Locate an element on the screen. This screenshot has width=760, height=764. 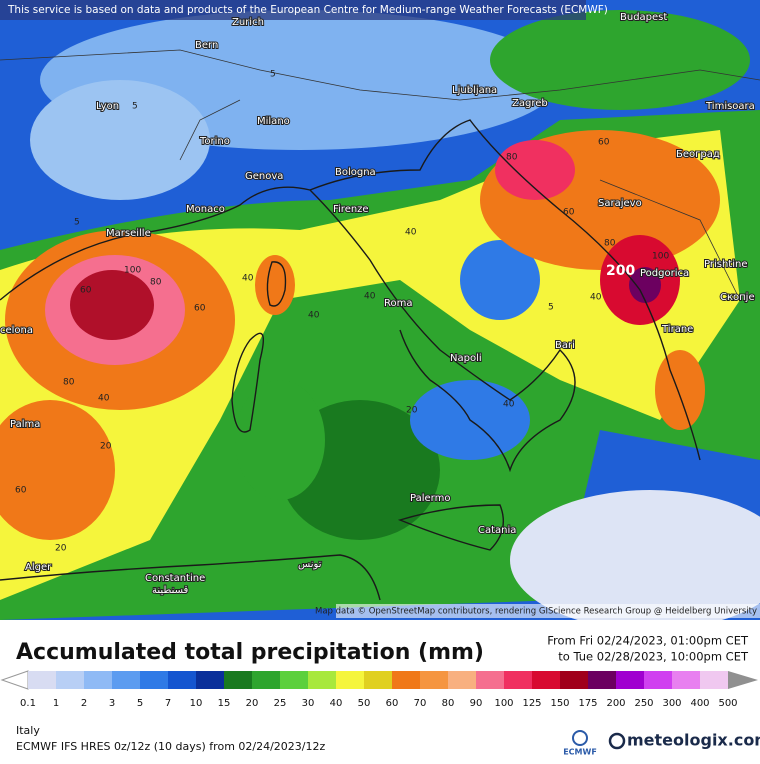
colorbar-label: 1 is located at coordinates (56, 703).